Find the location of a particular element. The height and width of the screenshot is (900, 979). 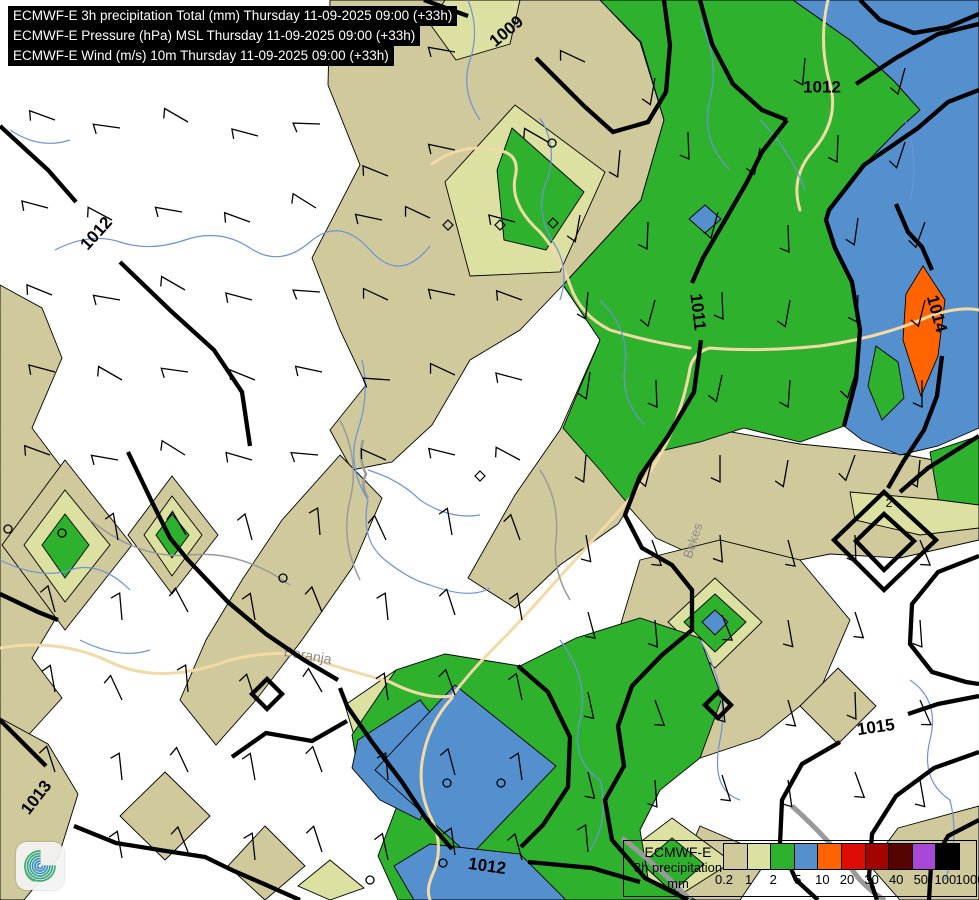

calm-wind-diamond is located at coordinates (448, 225).